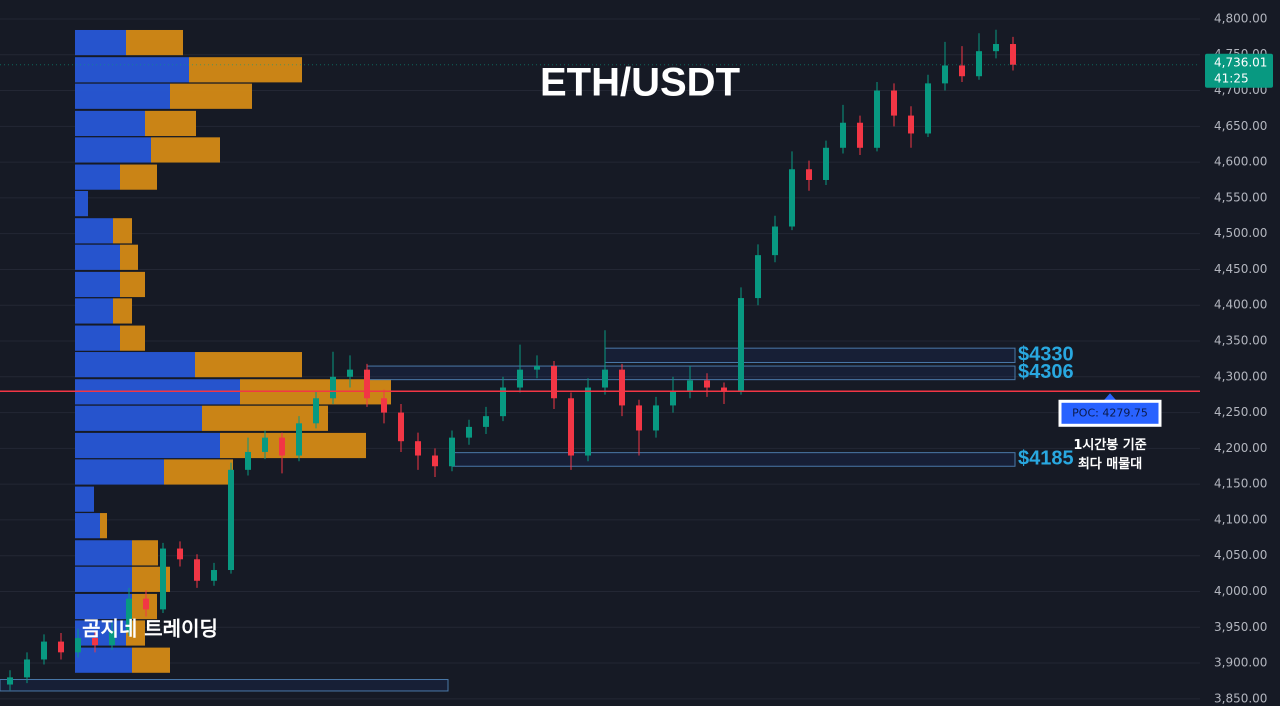 Image resolution: width=1280 pixels, height=706 pixels. What do you see at coordinates (1240, 269) in the screenshot?
I see `y-tick-label: 4,450.00` at bounding box center [1240, 269].